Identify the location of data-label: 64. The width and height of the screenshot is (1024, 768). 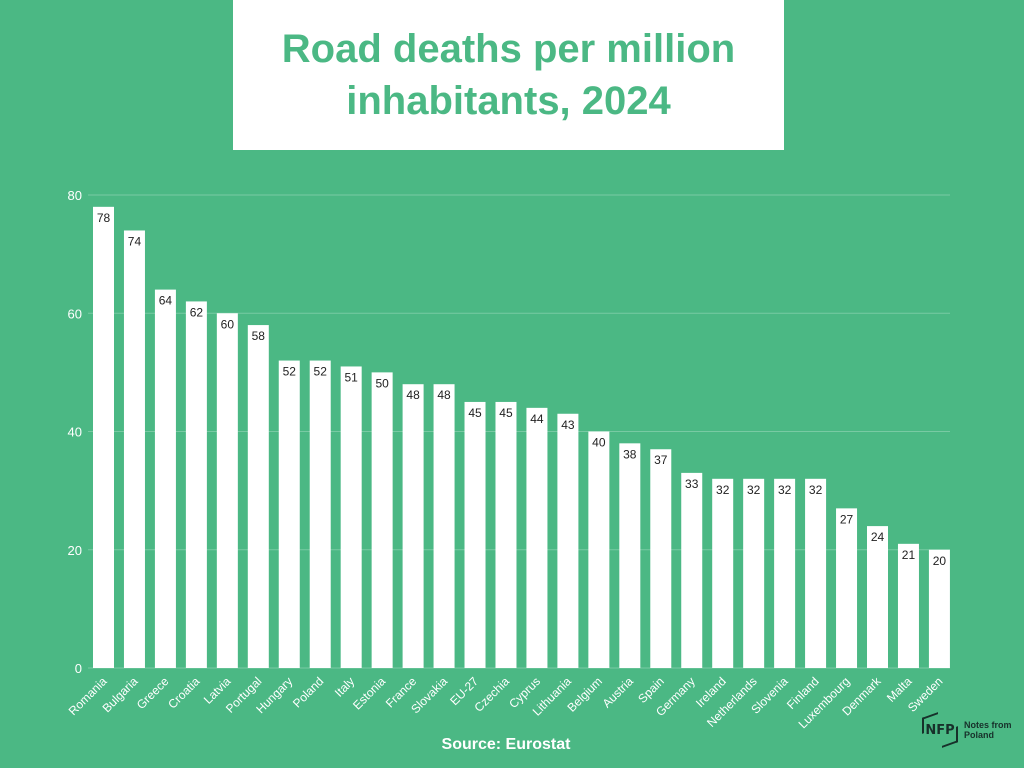
(166, 301).